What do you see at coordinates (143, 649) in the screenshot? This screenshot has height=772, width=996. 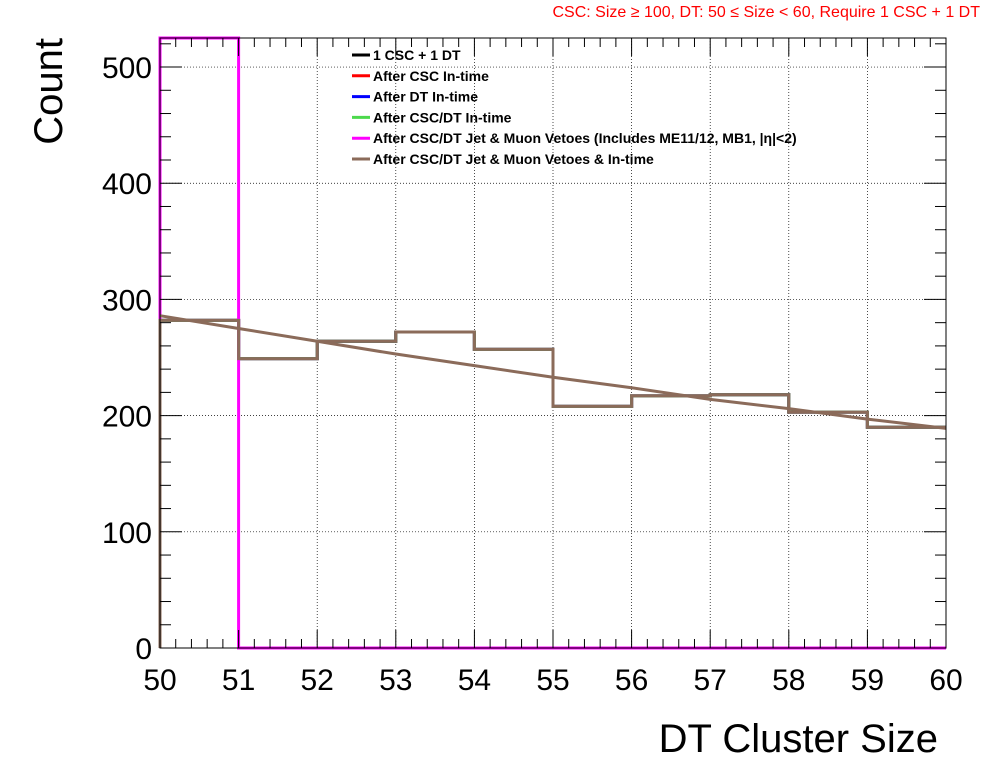 I see `y-tick-label: 0` at bounding box center [143, 649].